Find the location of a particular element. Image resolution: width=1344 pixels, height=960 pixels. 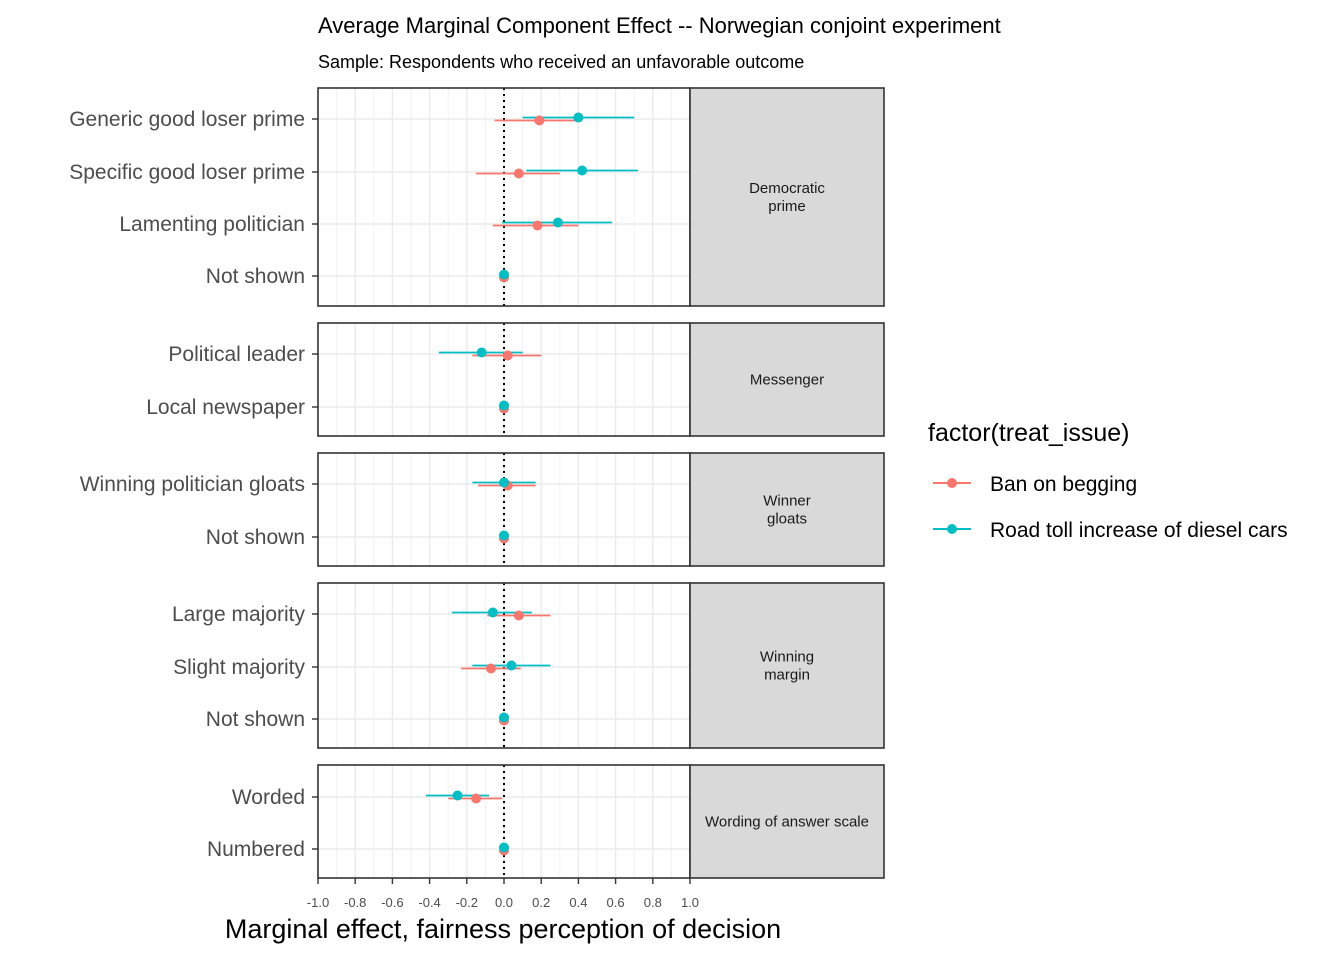

point-ban-on-begging-slight-majority is located at coordinates (490, 668).